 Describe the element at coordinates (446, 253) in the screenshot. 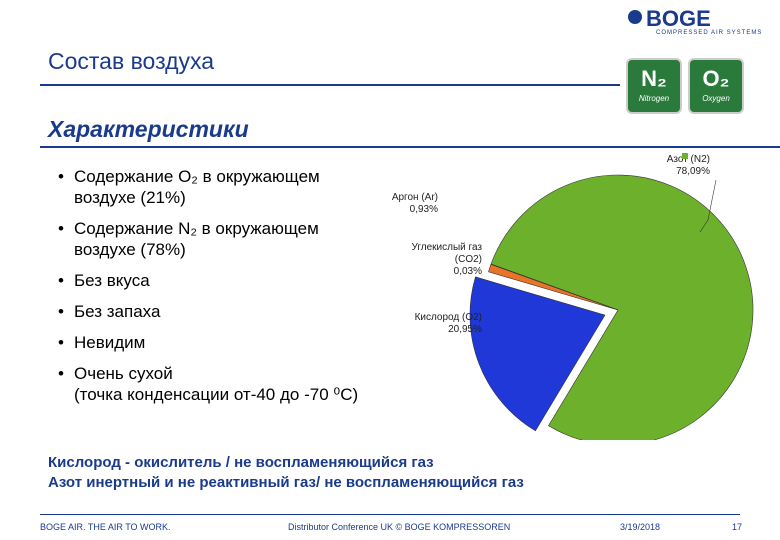

I see `slice-label: Углекислый газ (CO2)` at that location.